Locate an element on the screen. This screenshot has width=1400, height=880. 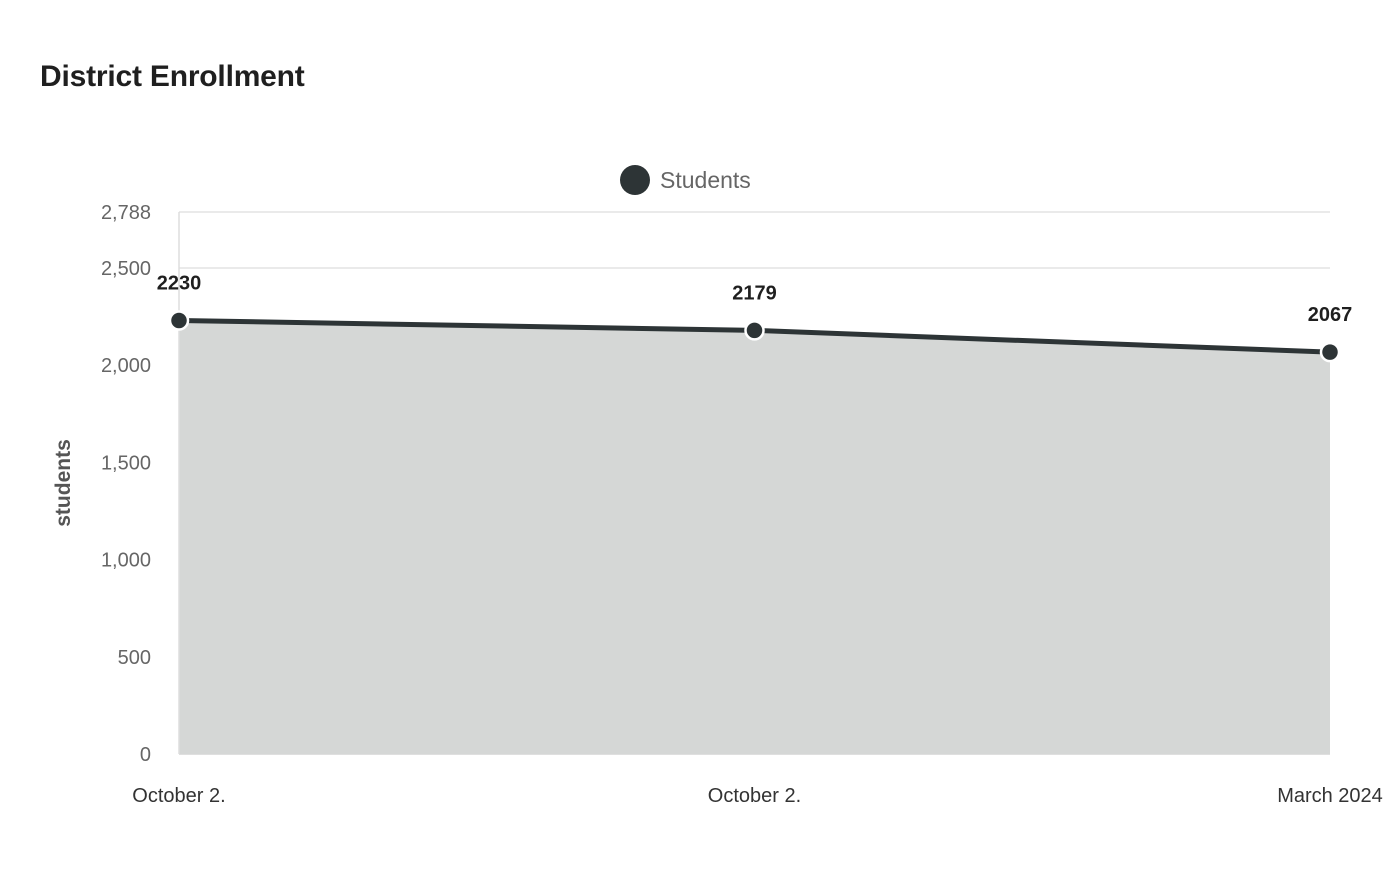
data-labels: 2230 2179 2067 is located at coordinates (755, 299).